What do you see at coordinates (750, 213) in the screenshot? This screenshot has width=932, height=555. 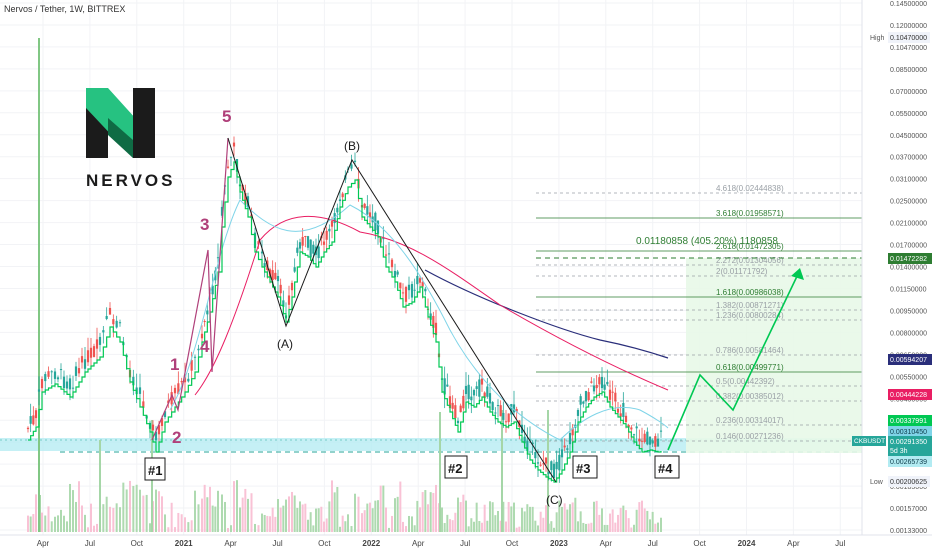 I see `fib-level-label: 3.618(0.01958571)` at bounding box center [750, 213].